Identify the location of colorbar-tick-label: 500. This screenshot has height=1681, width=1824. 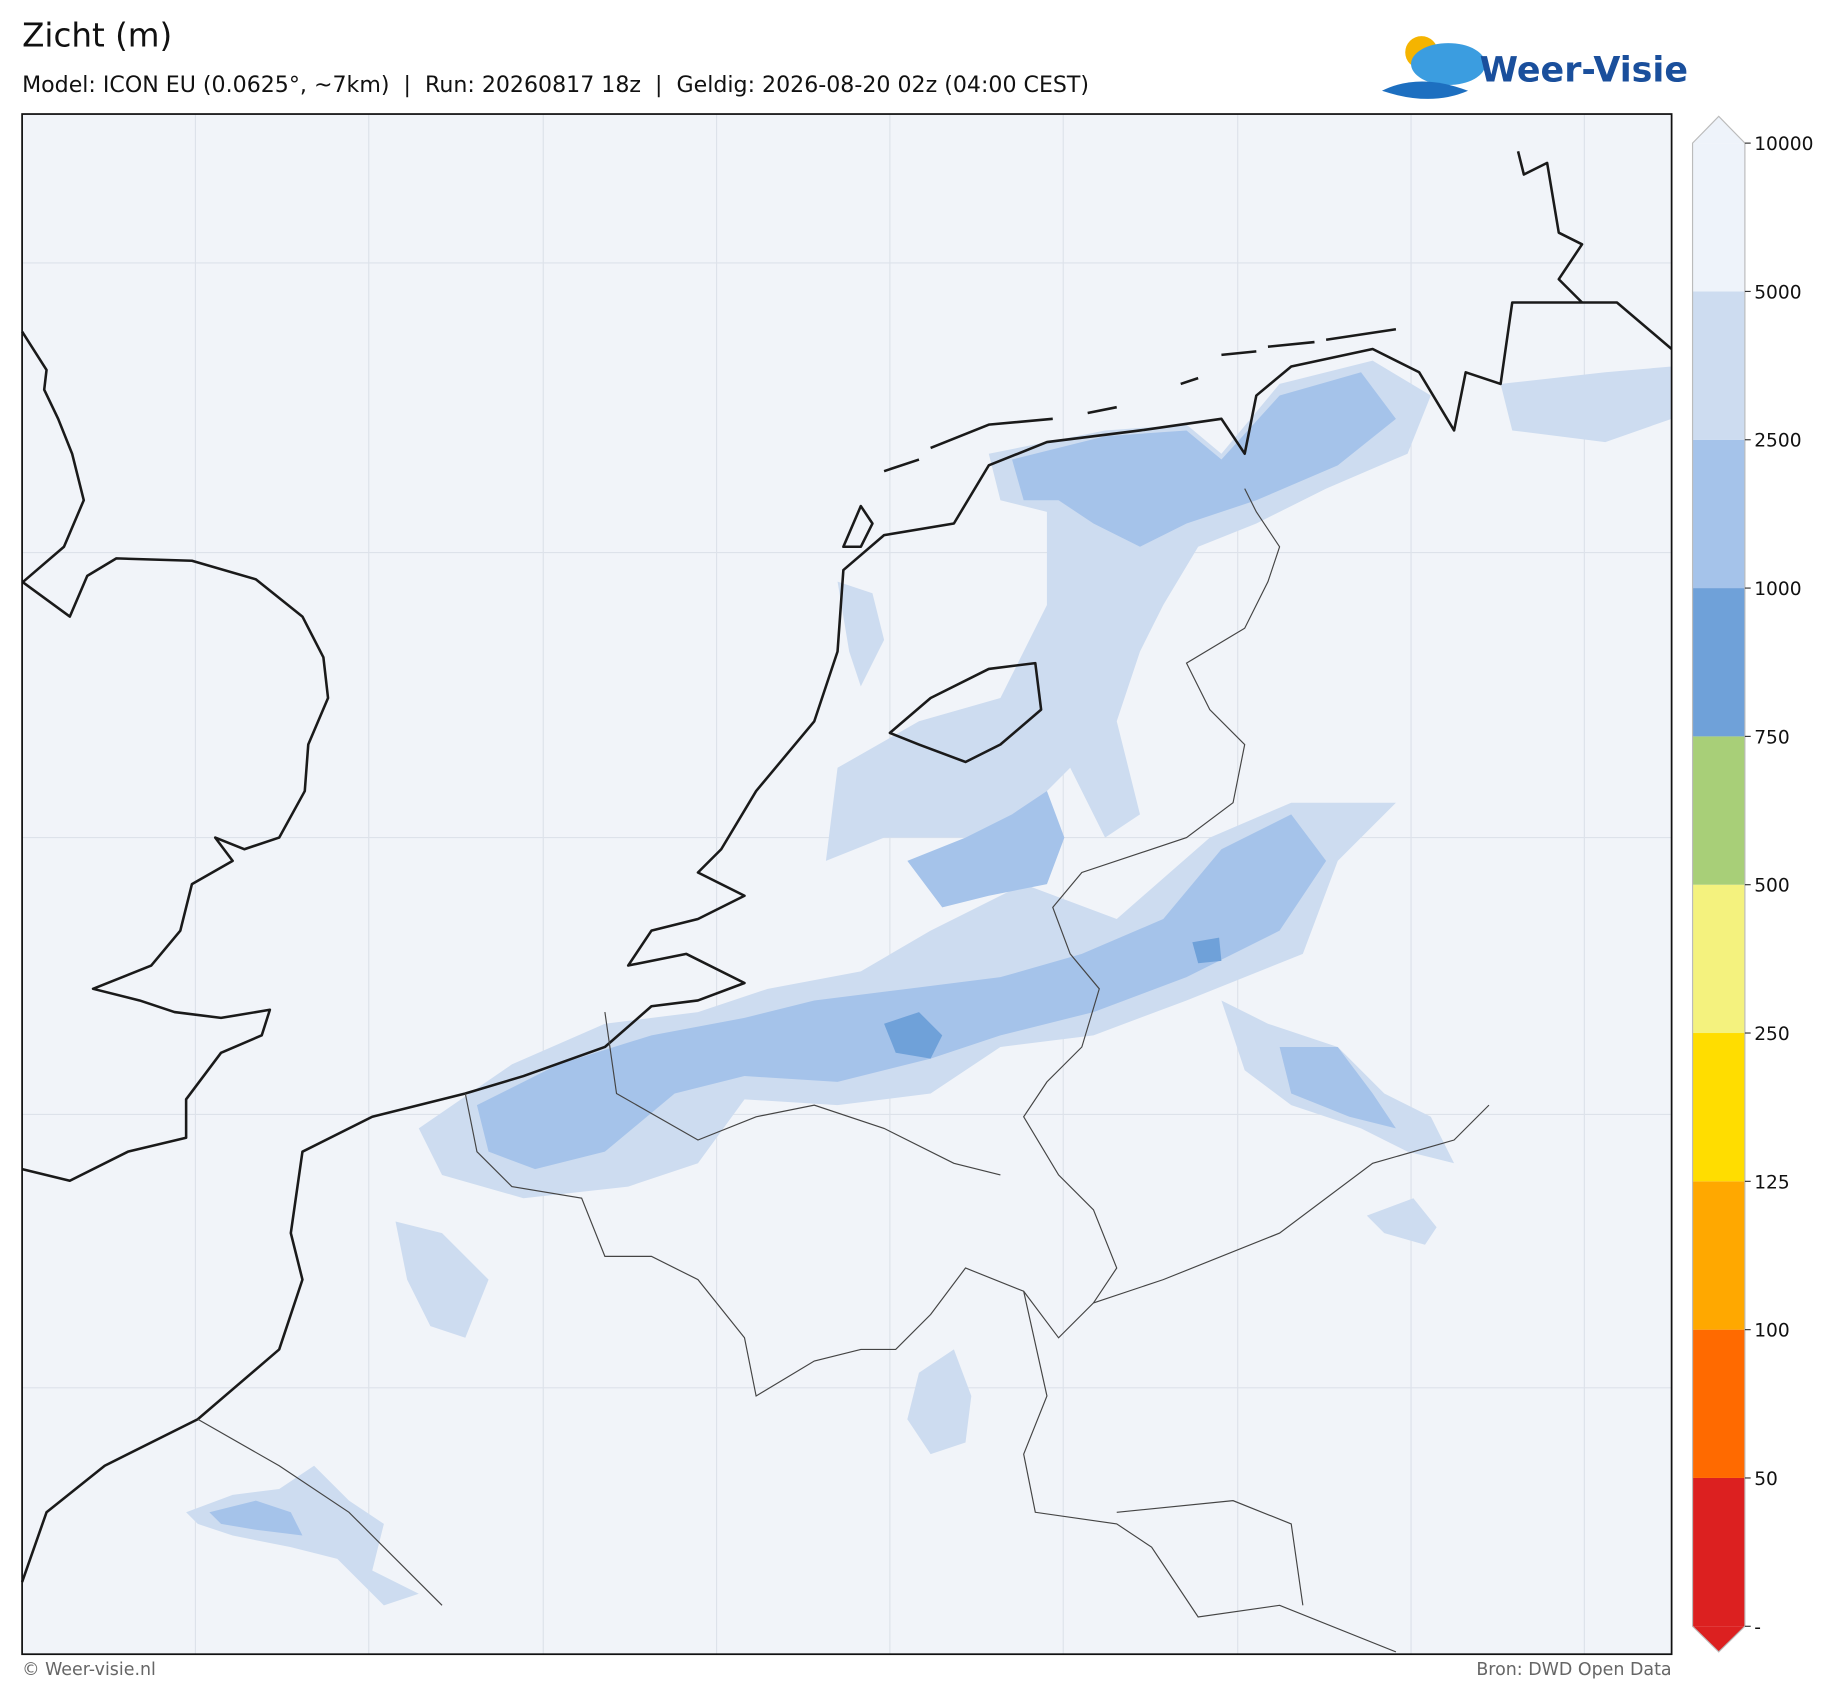
(1772, 886).